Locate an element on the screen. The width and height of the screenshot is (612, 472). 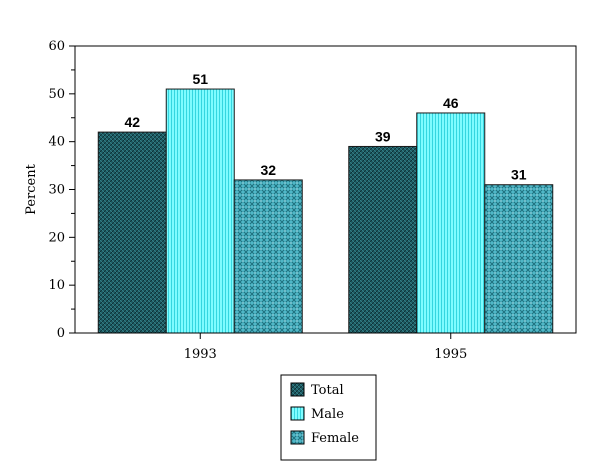
data-label: 31 is located at coordinates (519, 175).